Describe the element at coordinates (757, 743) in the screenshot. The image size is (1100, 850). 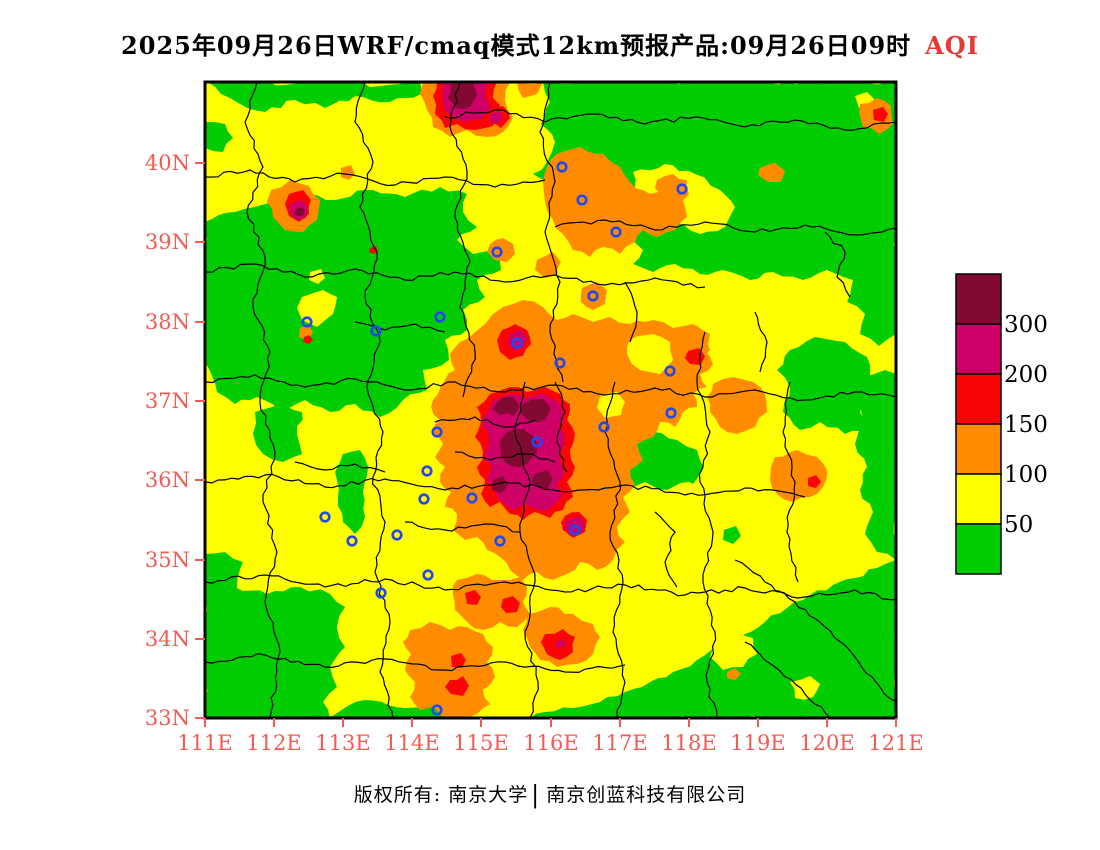
I see `lon-label: 119E` at that location.